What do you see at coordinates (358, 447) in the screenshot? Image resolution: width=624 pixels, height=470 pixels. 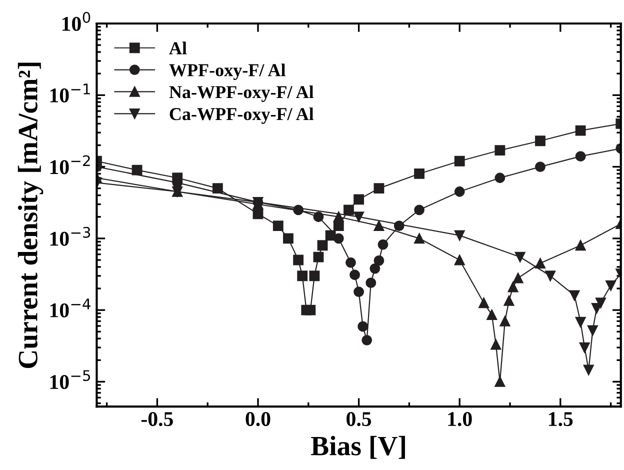 I see `x-axis-title: Bias [V]` at bounding box center [358, 447].